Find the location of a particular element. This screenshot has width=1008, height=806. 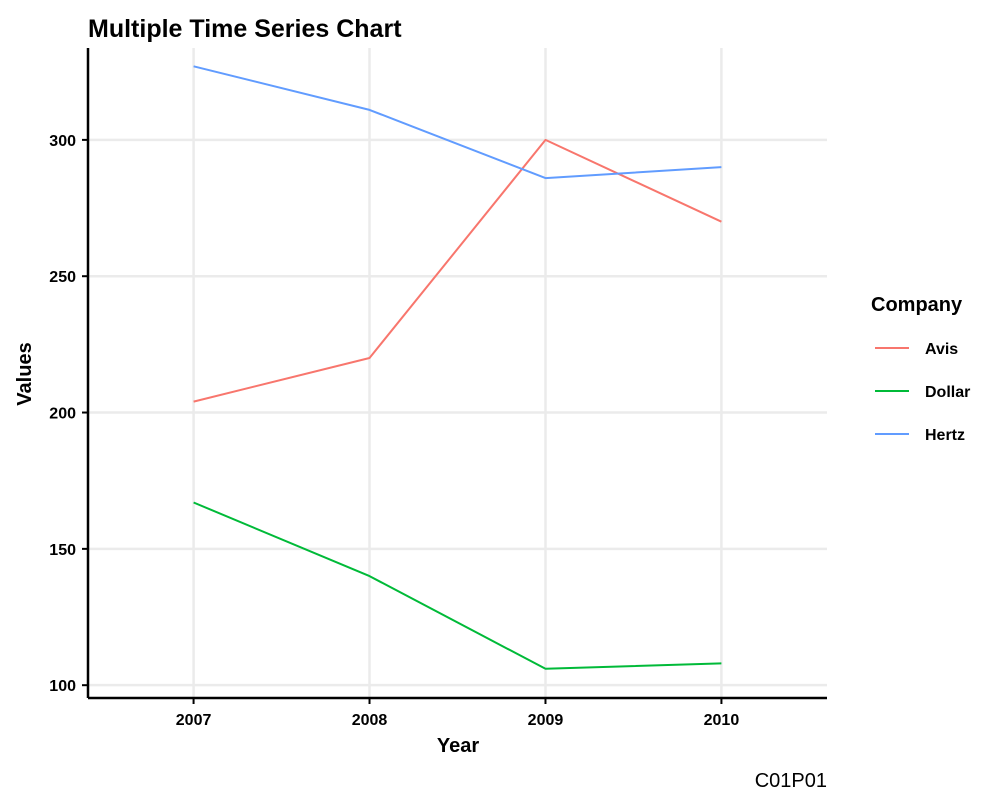

series-line-dollar is located at coordinates (457, 585).